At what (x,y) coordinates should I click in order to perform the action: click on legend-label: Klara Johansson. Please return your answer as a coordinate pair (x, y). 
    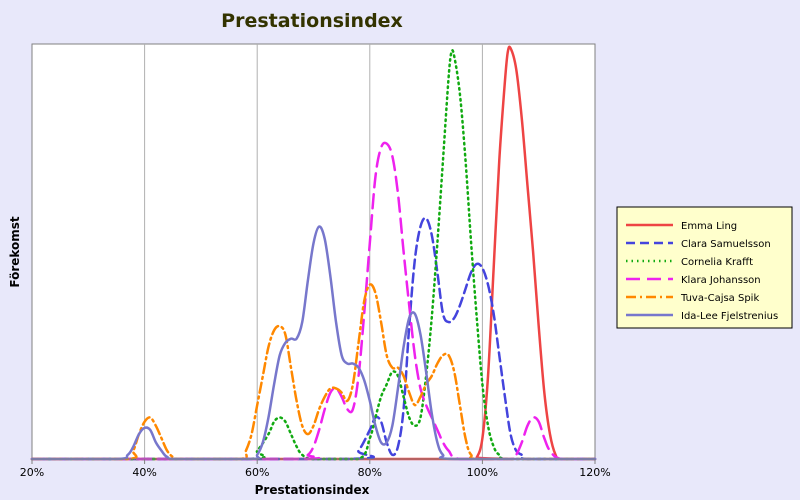
    Looking at the image, I should click on (721, 280).